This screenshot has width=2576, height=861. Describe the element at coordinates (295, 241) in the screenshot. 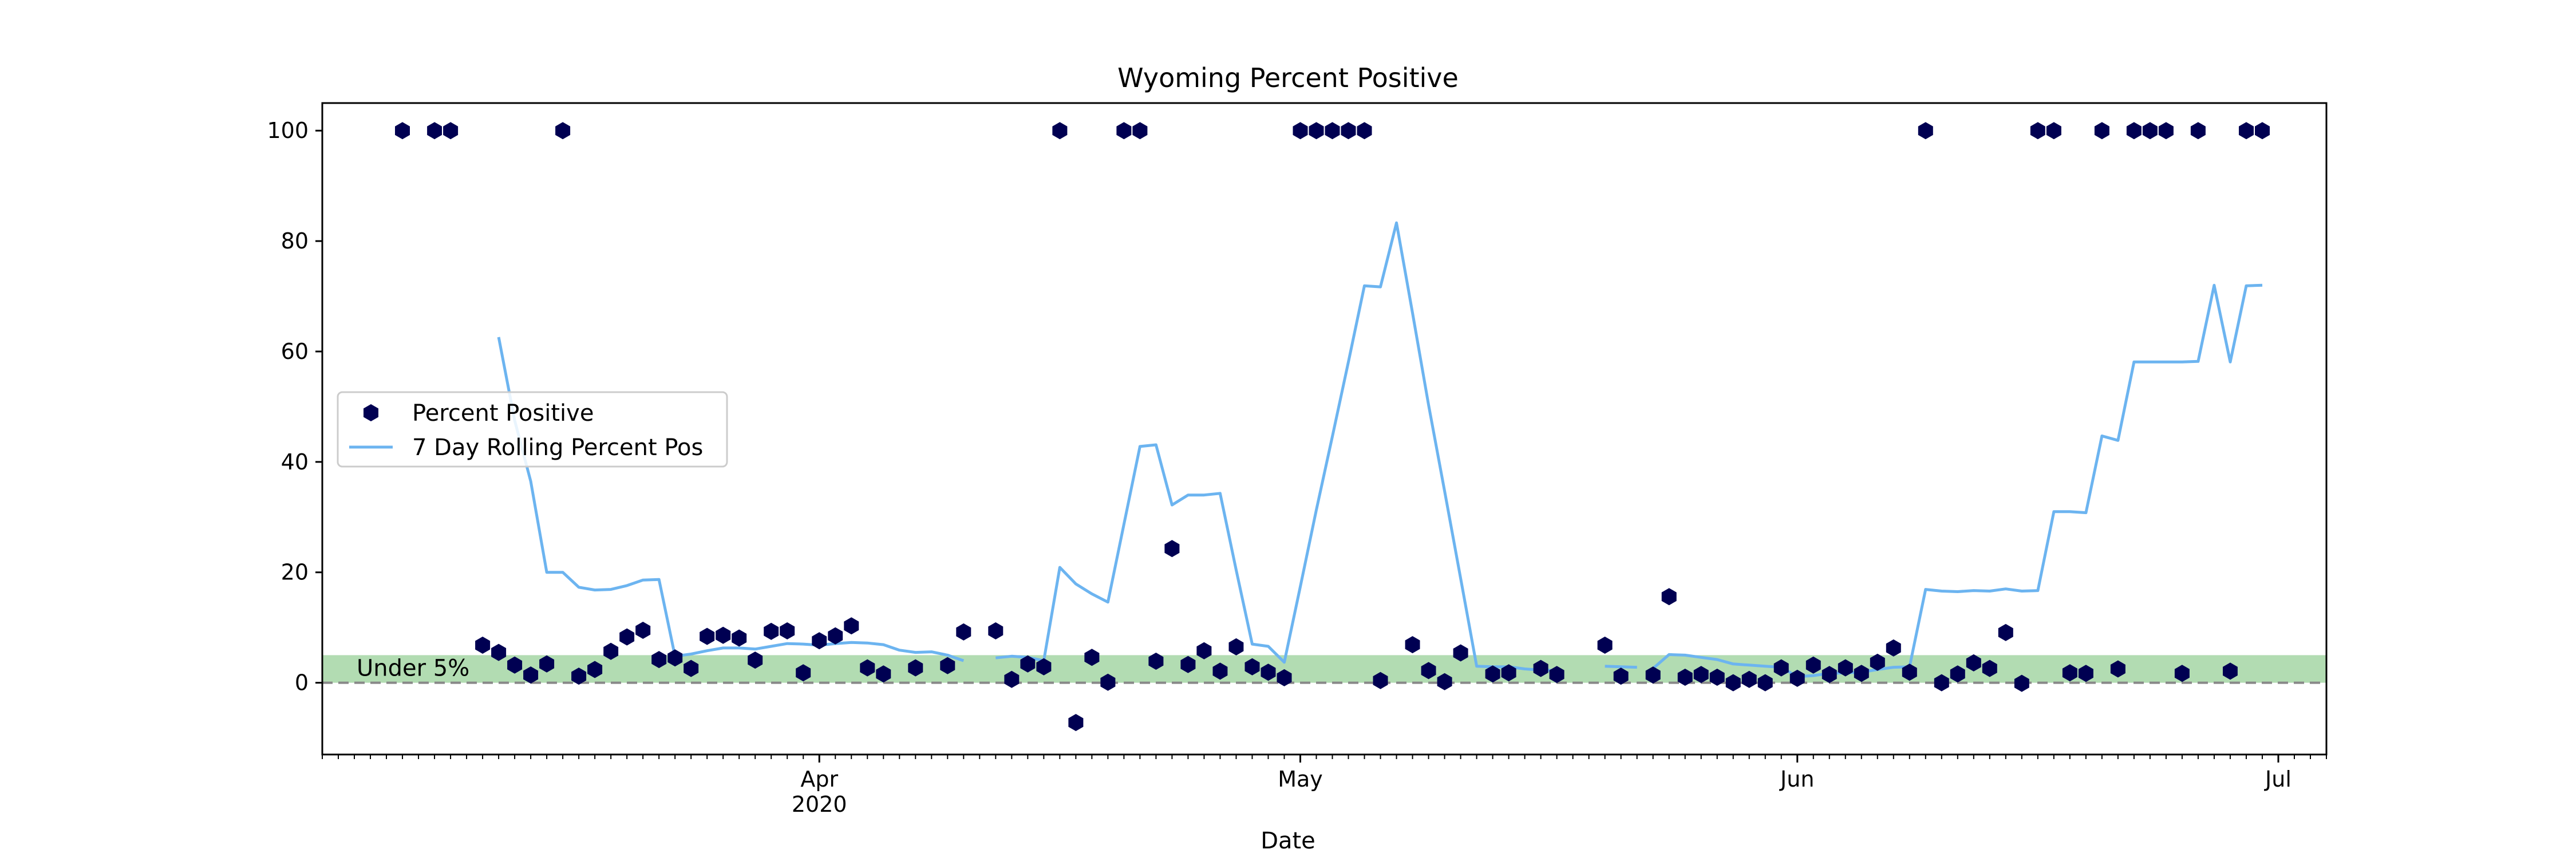

I see `y-tick-label-80: 80` at that location.